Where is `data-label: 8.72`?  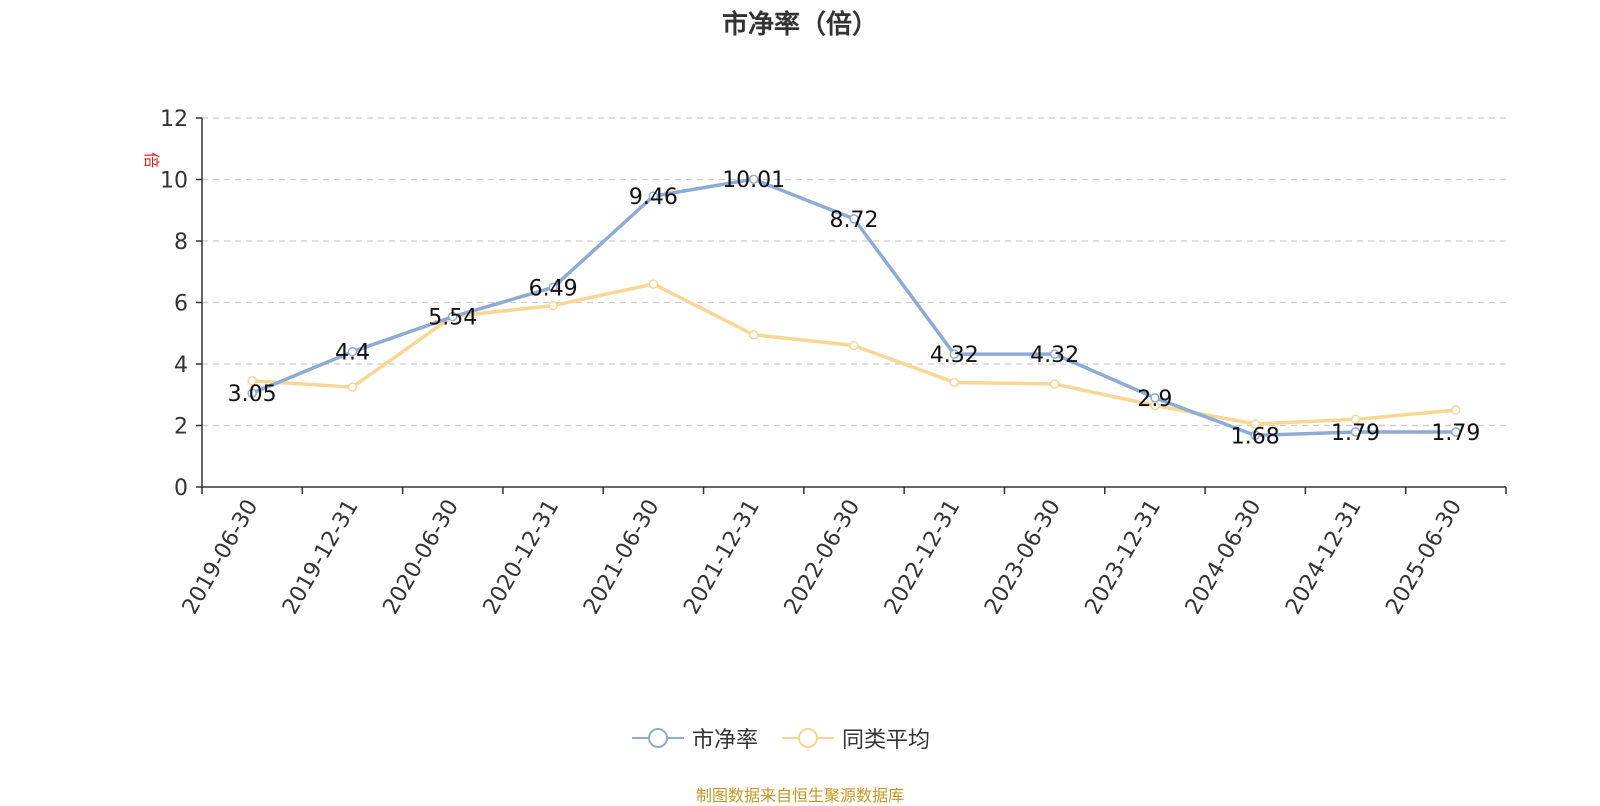
data-label: 8.72 is located at coordinates (854, 220).